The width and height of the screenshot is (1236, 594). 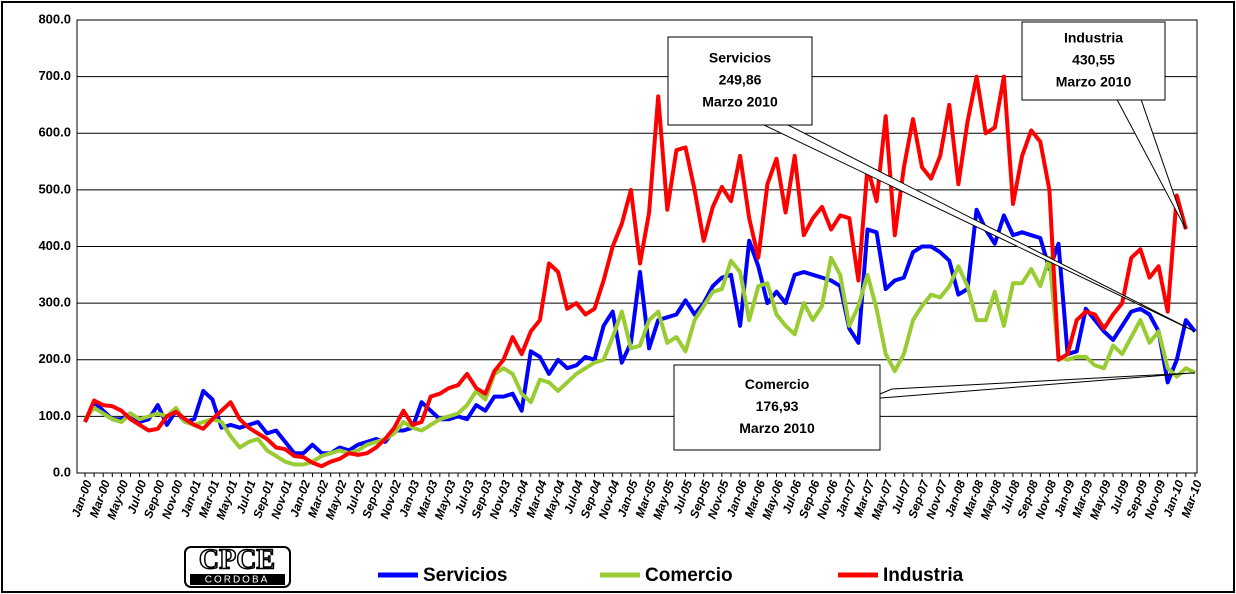 I want to click on y-tick-label: 200.0, so click(x=54, y=358).